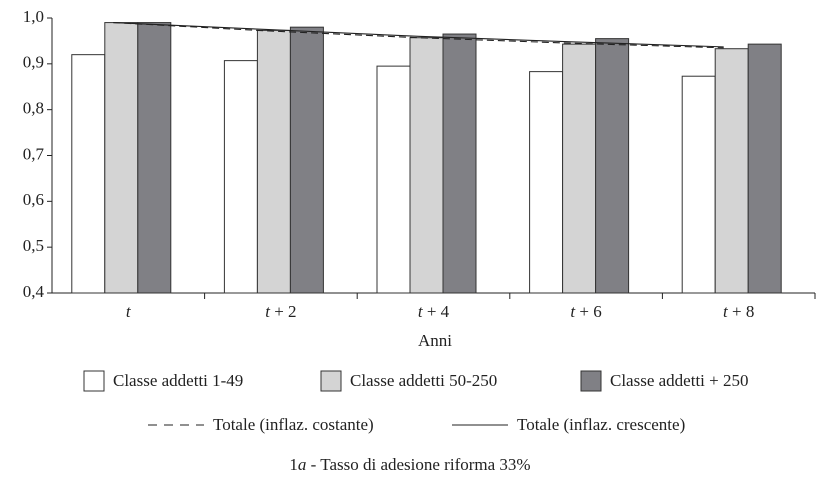 The image size is (819, 480). Describe the element at coordinates (34, 153) in the screenshot. I see `y-tick-label: 0,7` at that location.